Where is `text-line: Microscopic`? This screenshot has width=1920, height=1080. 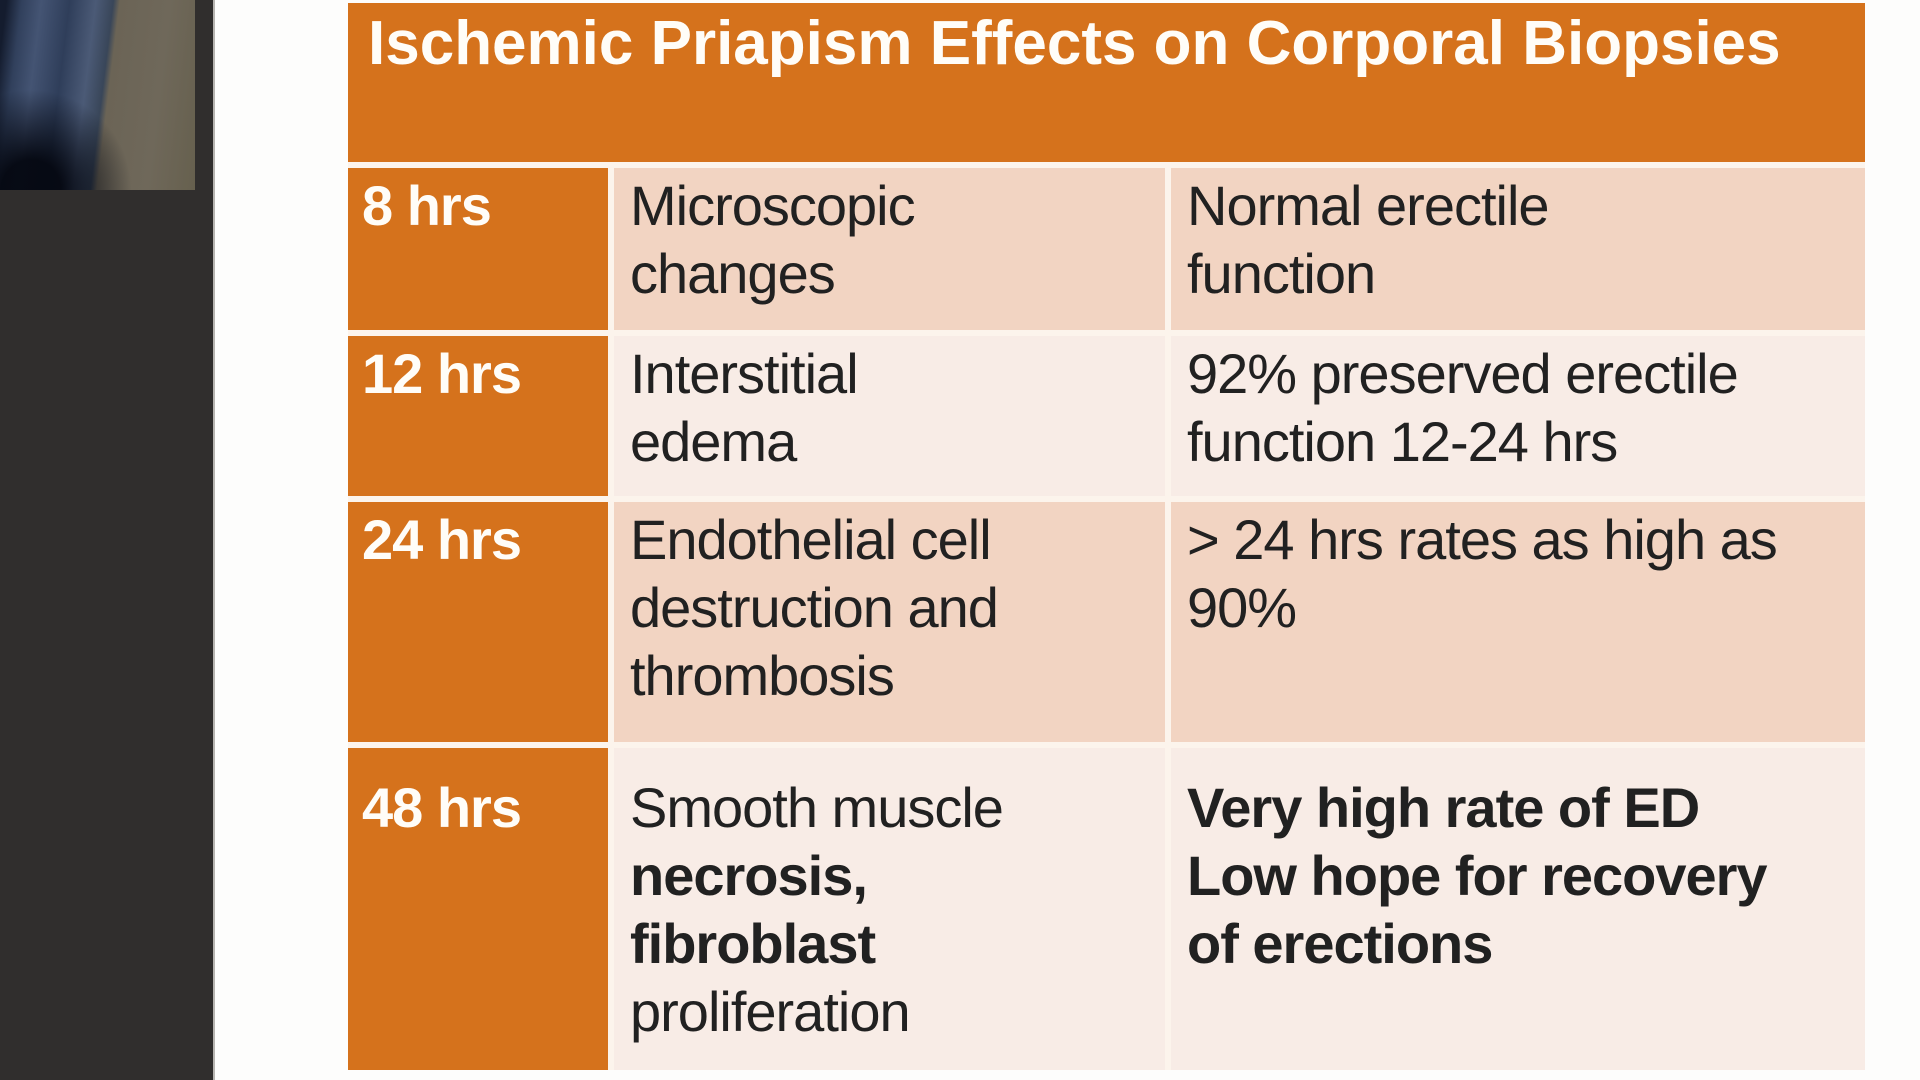 text-line: Microscopic is located at coordinates (773, 205).